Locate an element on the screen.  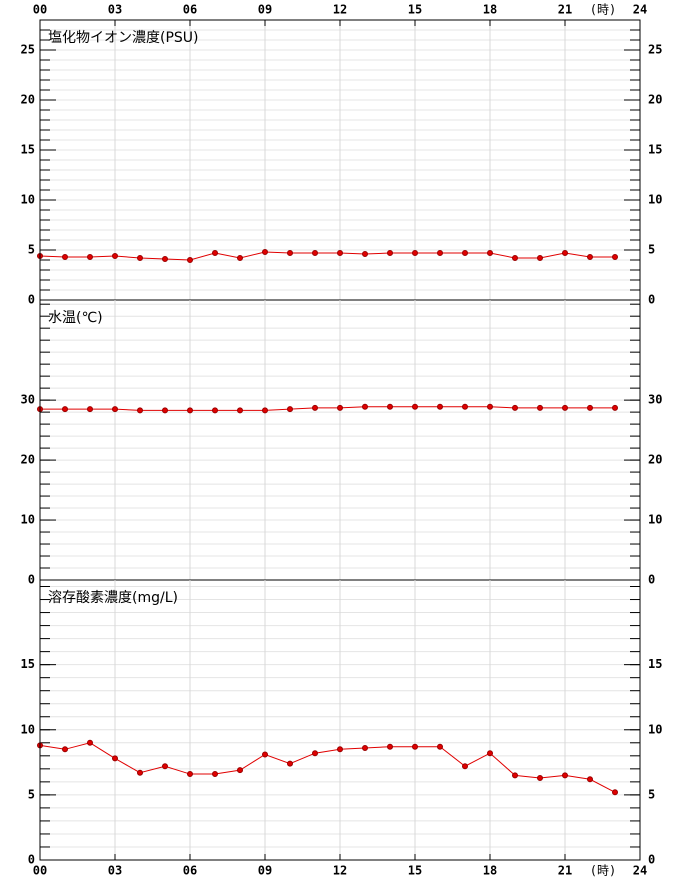
y-tick-label: 25 is located at coordinates (28, 50).